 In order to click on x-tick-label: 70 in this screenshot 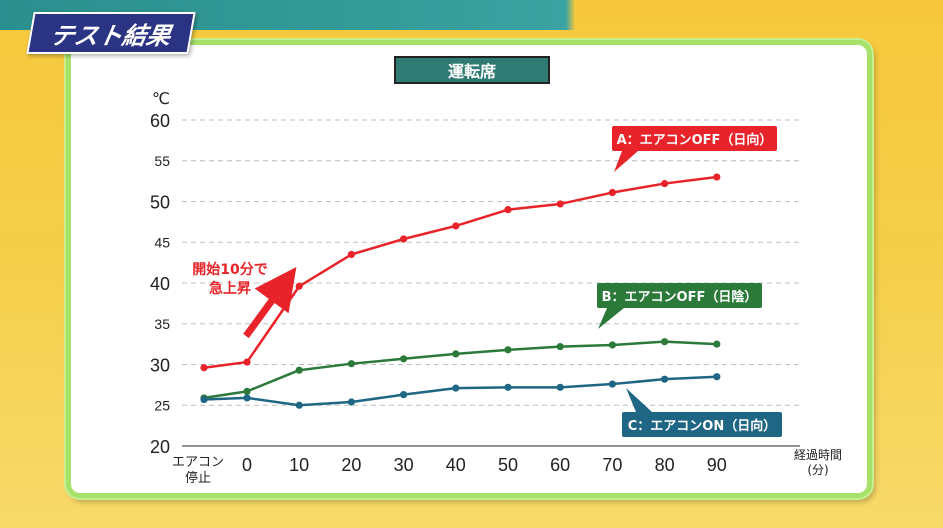, I will do `click(612, 465)`.